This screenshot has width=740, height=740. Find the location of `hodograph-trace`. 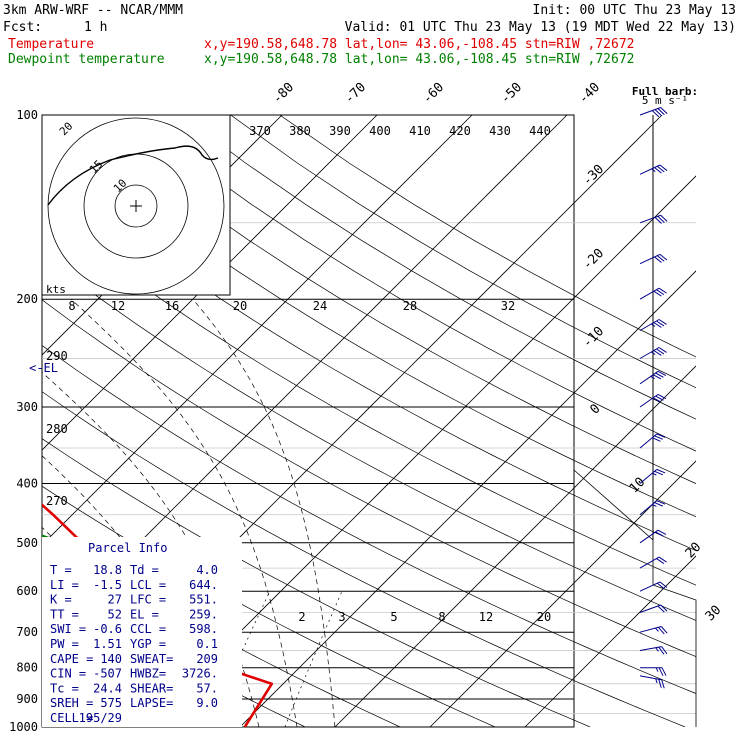

hodograph-trace is located at coordinates (133, 175).